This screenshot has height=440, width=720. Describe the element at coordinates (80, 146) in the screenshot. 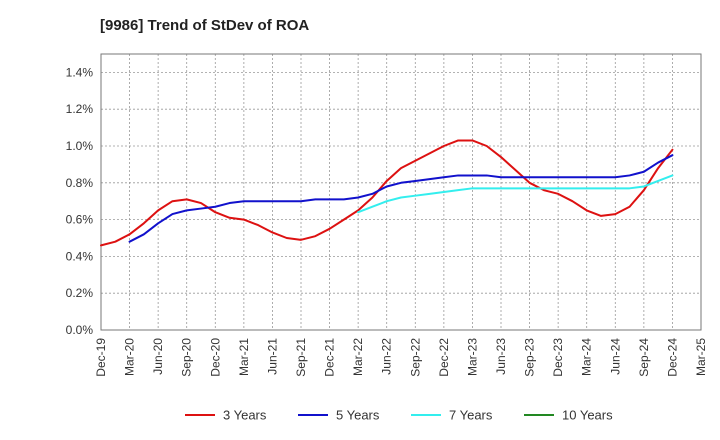

I see `y-tick-label: 1.0%` at that location.